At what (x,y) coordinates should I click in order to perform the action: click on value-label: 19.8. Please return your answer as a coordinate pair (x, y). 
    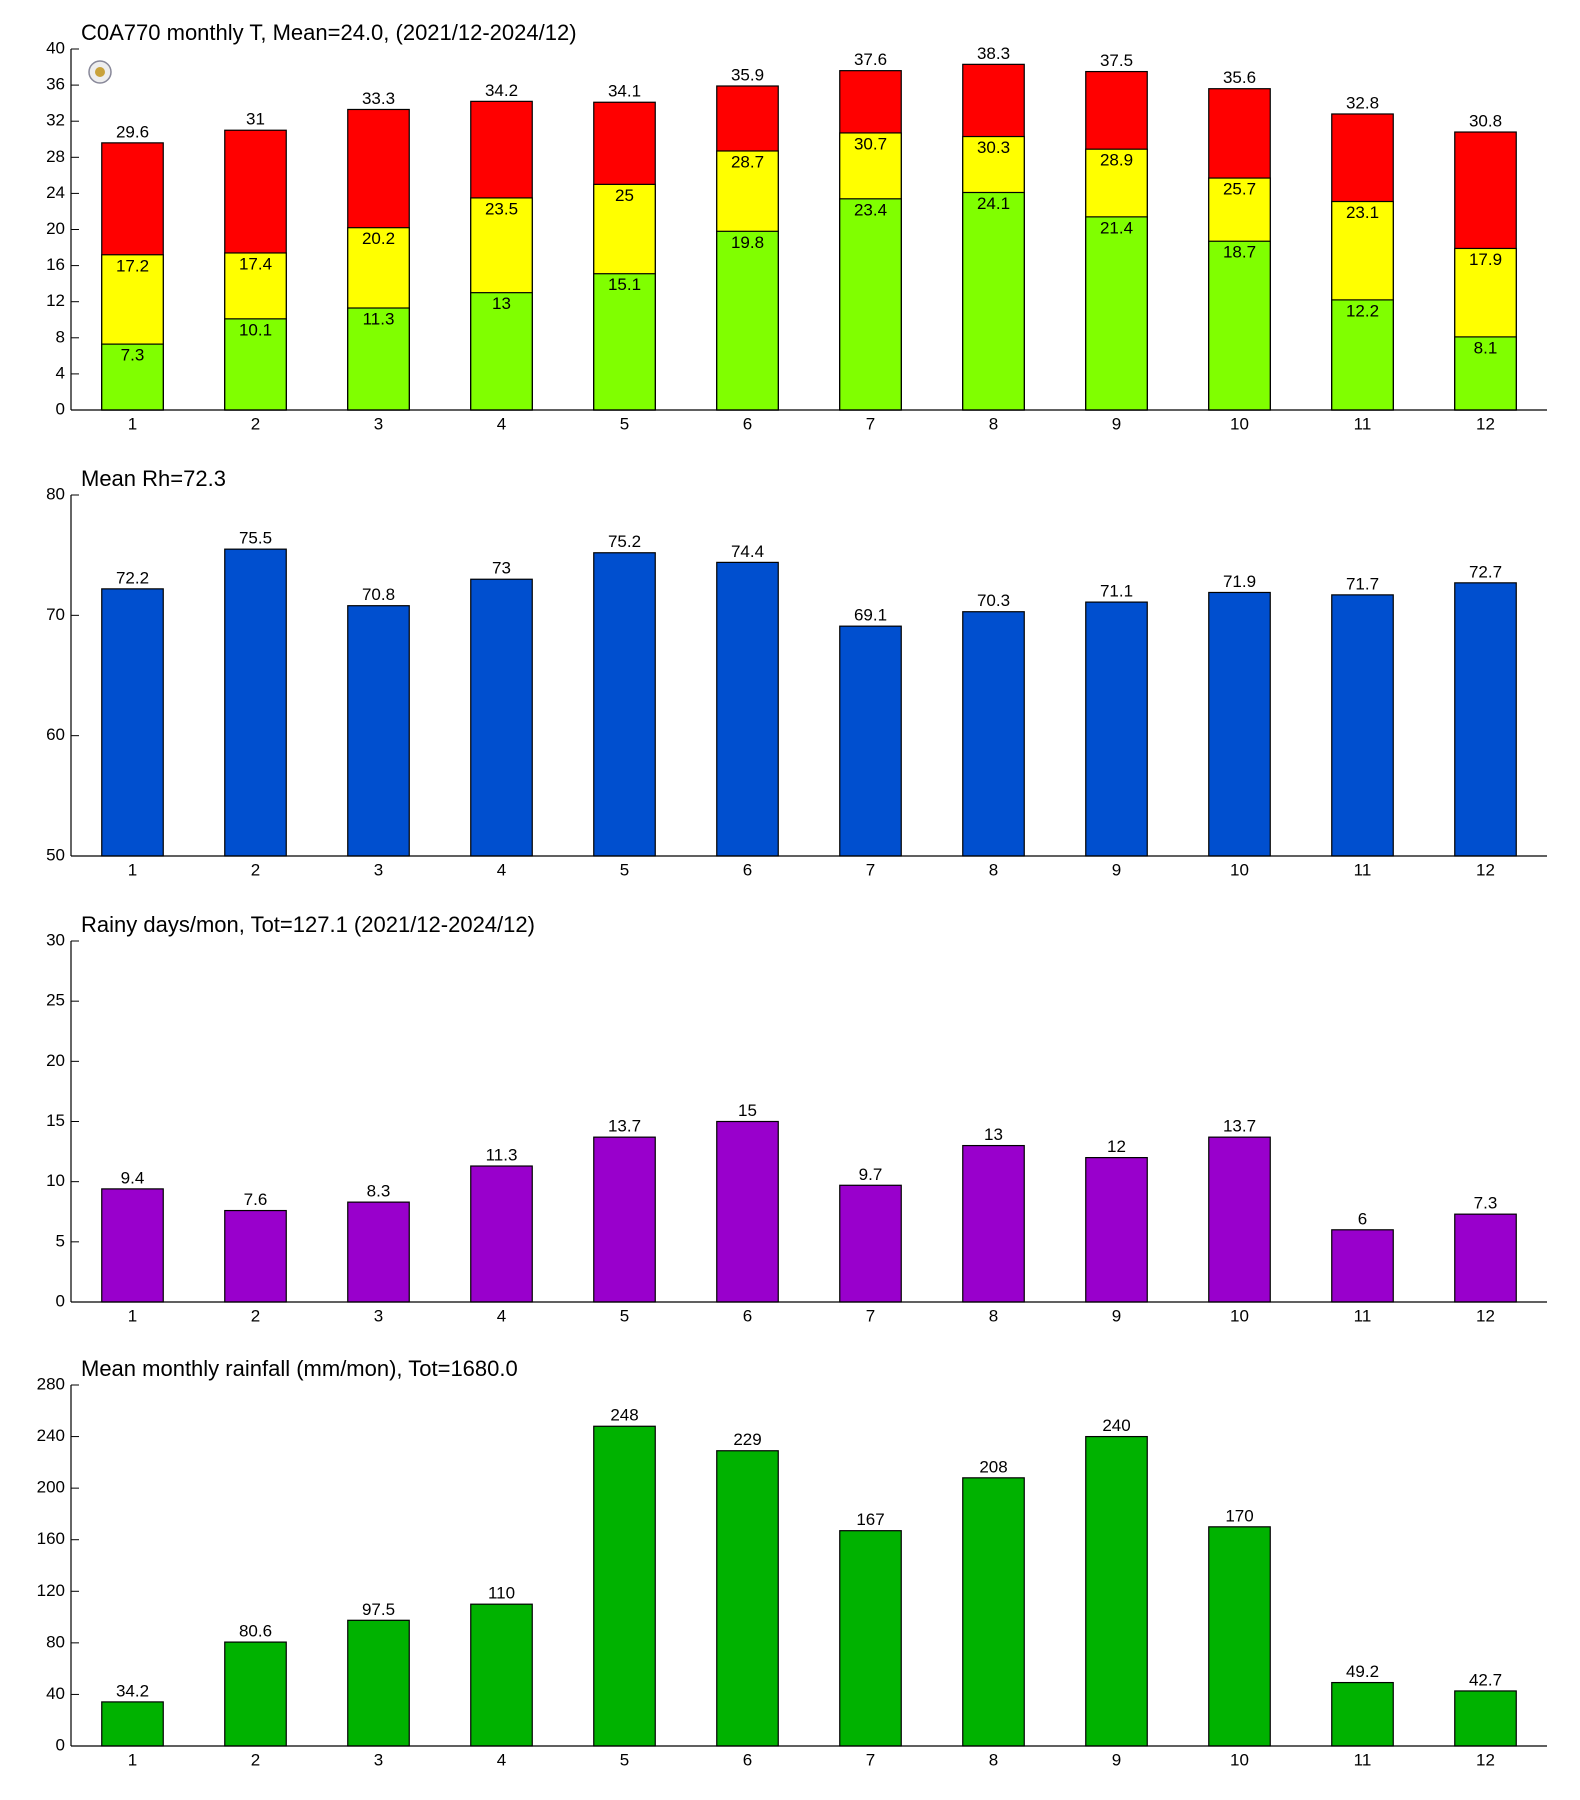
    Looking at the image, I should click on (747, 242).